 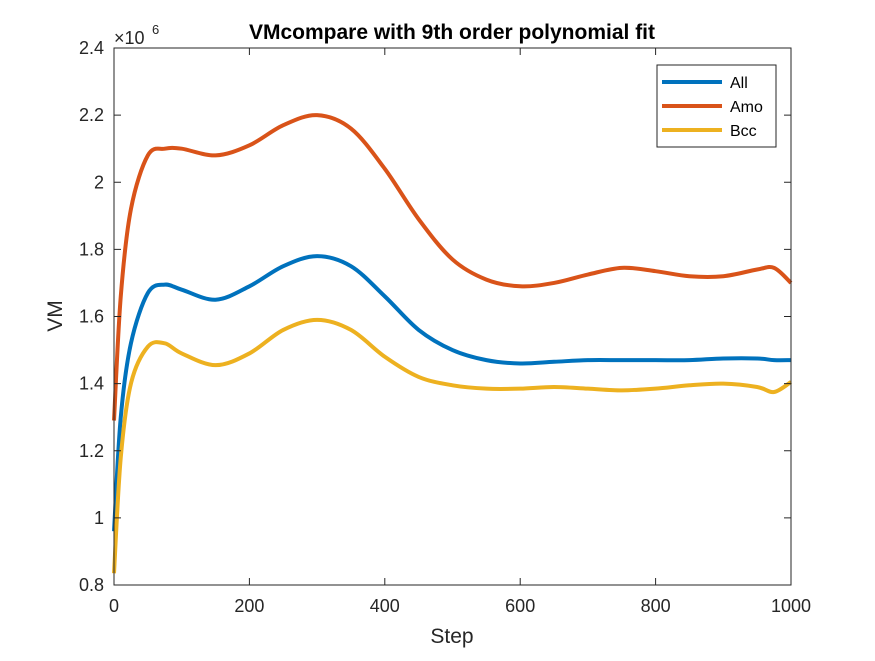 What do you see at coordinates (99, 182) in the screenshot?
I see `y-tick-label: 2` at bounding box center [99, 182].